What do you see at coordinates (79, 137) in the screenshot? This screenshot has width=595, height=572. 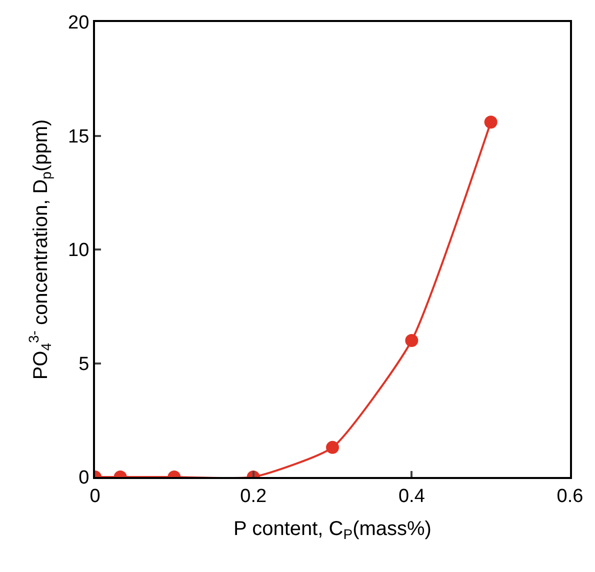 I see `y-tick-label: 15` at bounding box center [79, 137].